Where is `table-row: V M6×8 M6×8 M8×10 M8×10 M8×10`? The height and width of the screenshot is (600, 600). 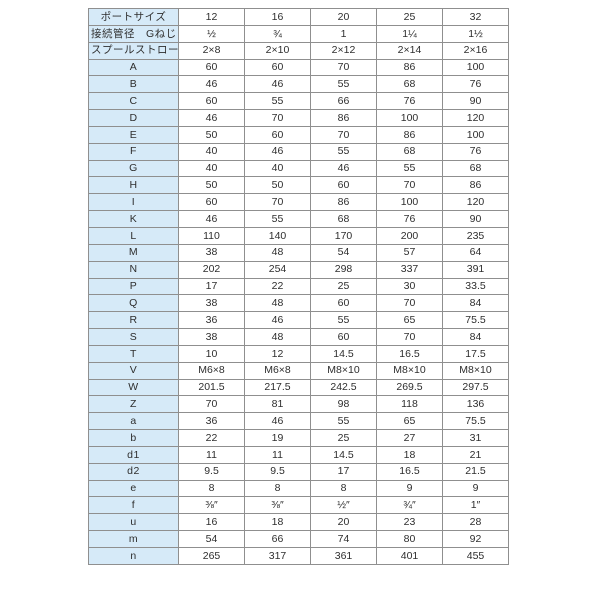 table-row: V M6×8 M6×8 M8×10 M8×10 M8×10 is located at coordinates (298, 370).